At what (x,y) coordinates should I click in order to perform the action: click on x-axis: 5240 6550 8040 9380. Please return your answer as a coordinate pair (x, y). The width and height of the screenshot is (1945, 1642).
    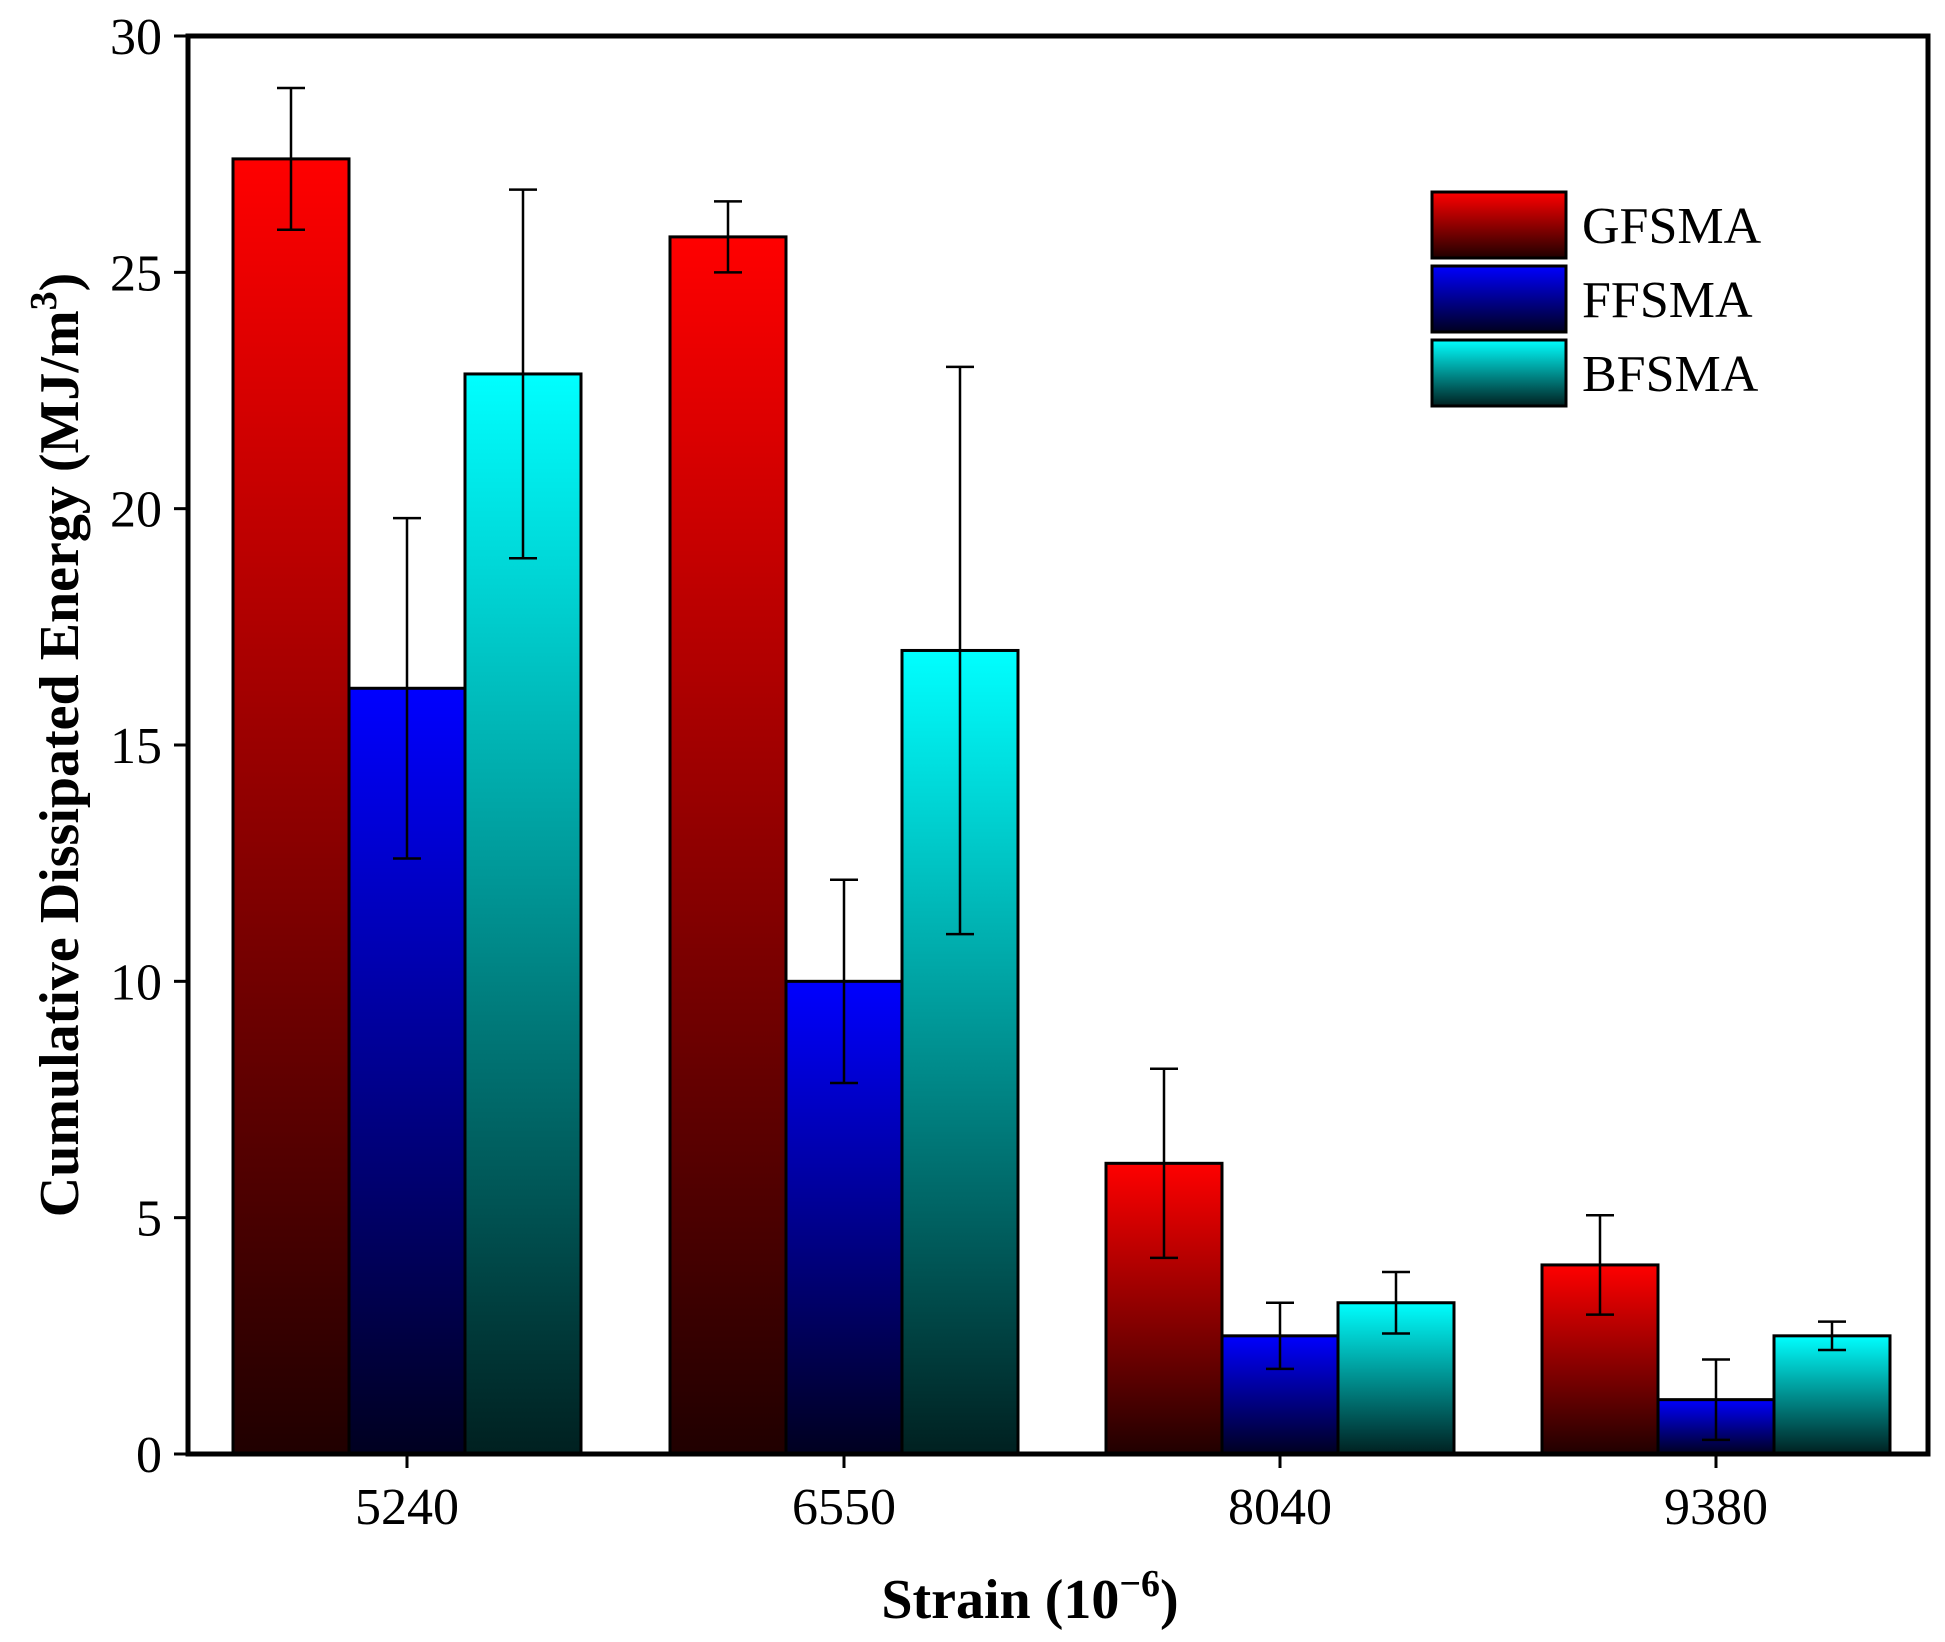
    Looking at the image, I should click on (1061, 1495).